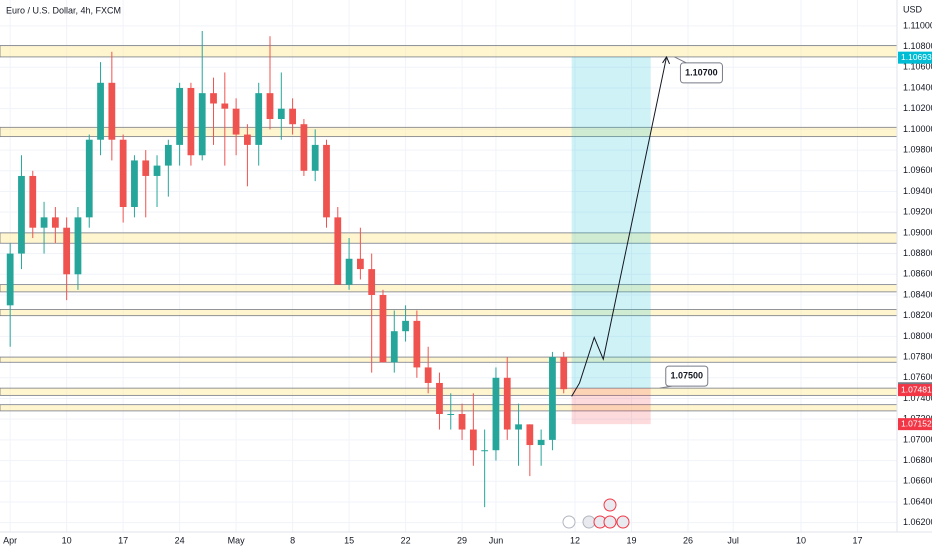 This screenshot has height=550, width=932. What do you see at coordinates (575, 540) in the screenshot?
I see `x-tick-label: 12` at bounding box center [575, 540].